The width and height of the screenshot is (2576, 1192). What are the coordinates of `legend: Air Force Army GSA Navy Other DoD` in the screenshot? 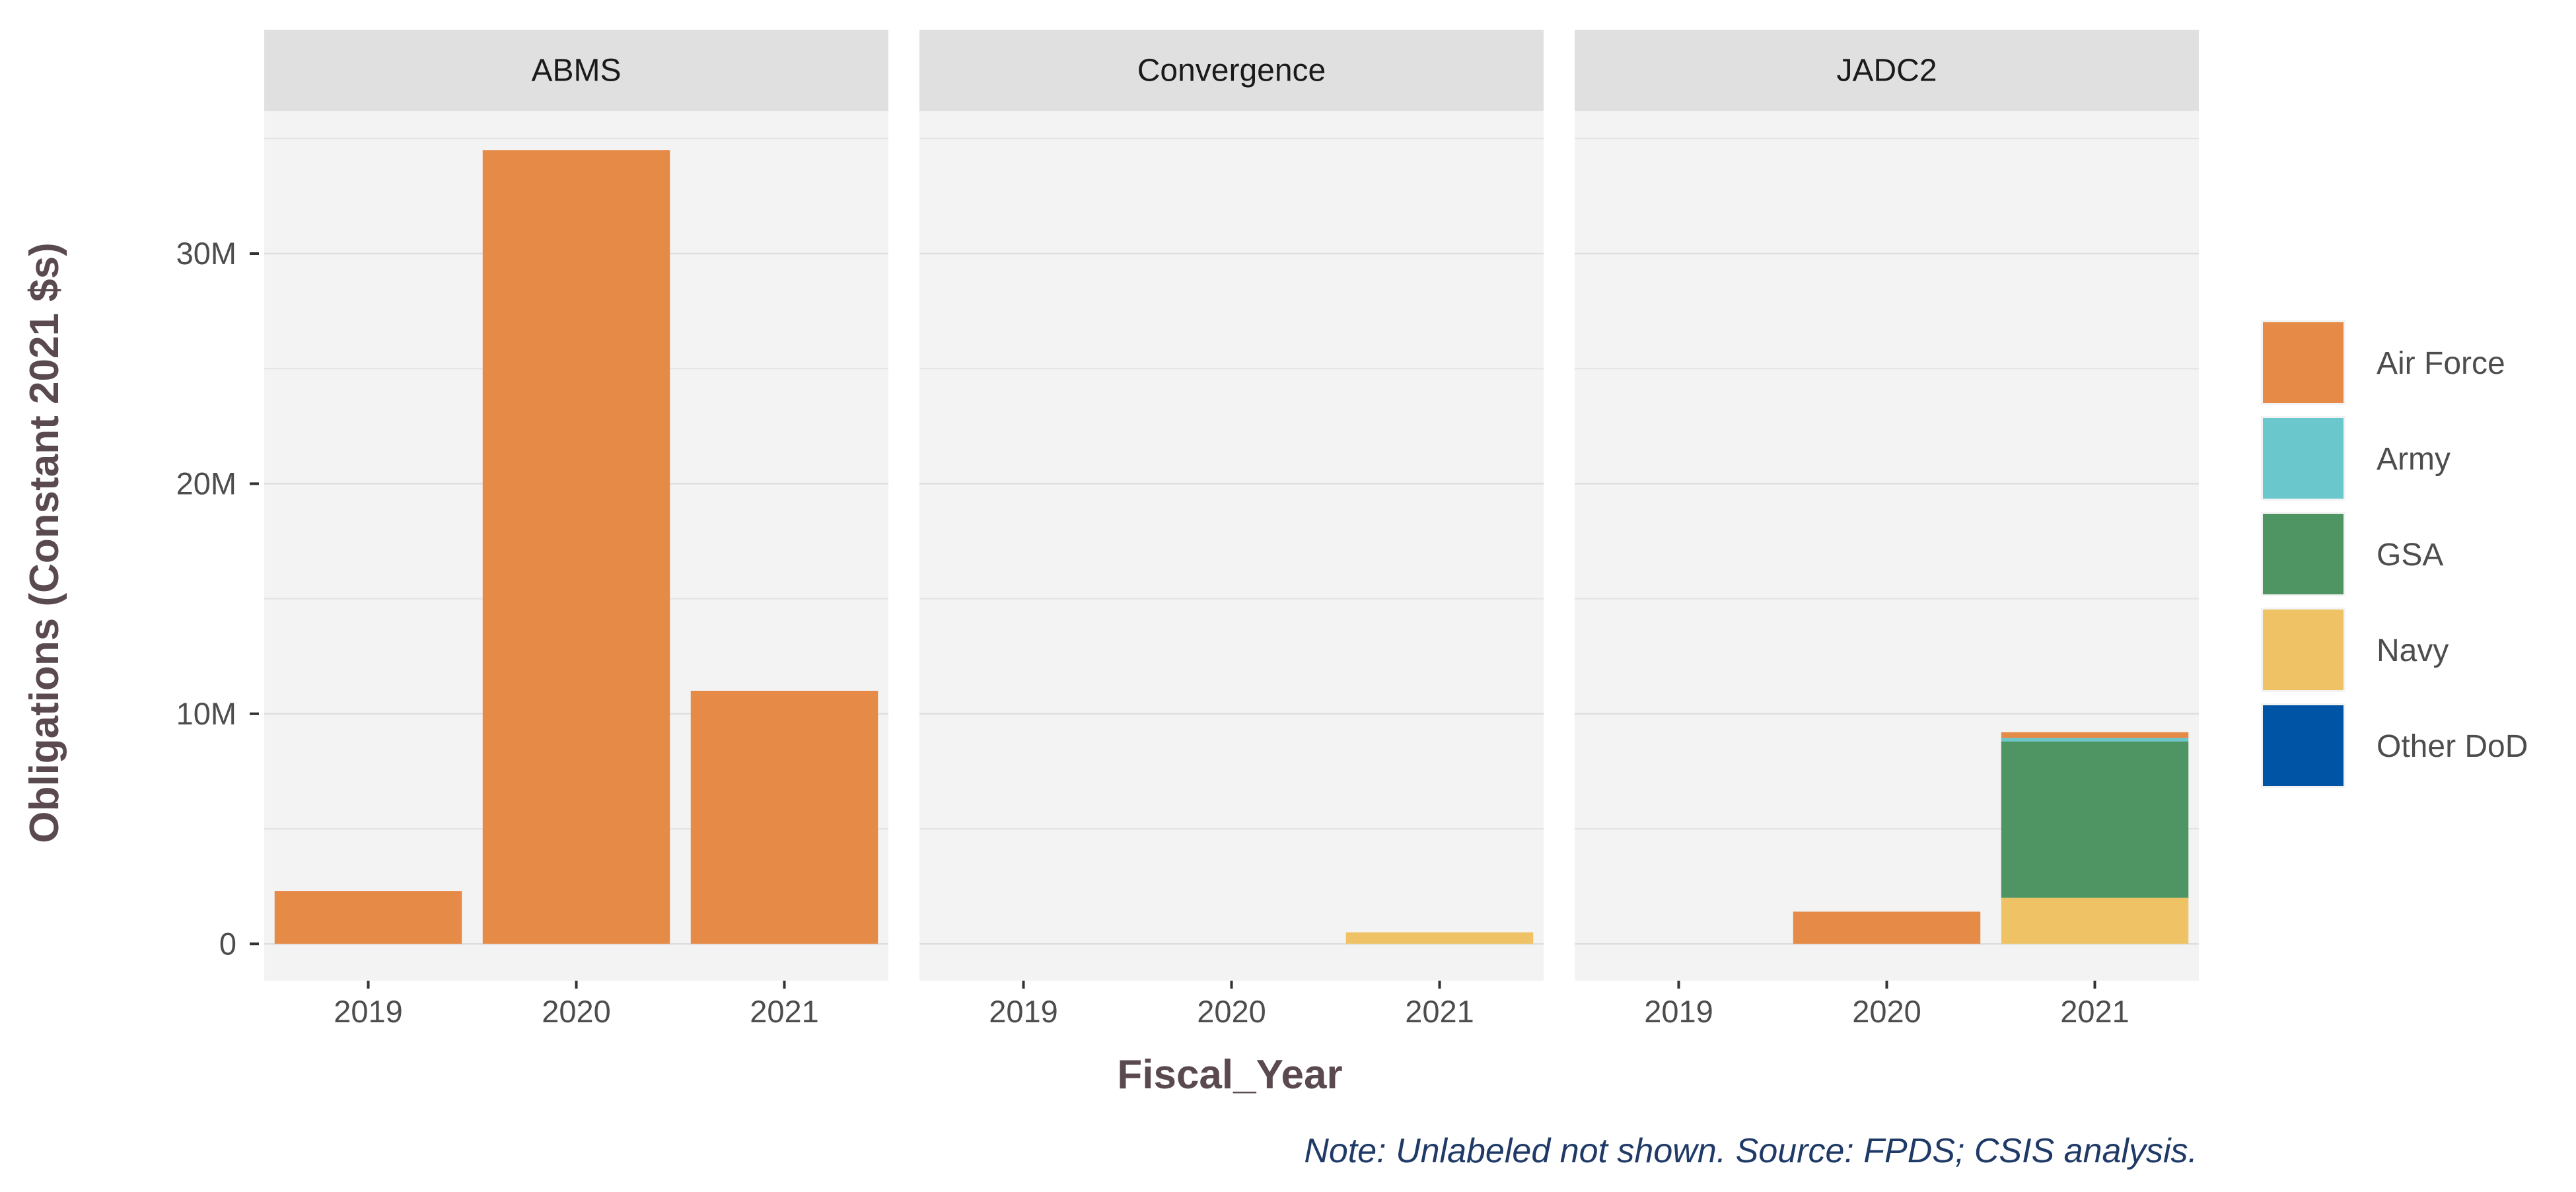 It's located at (2395, 554).